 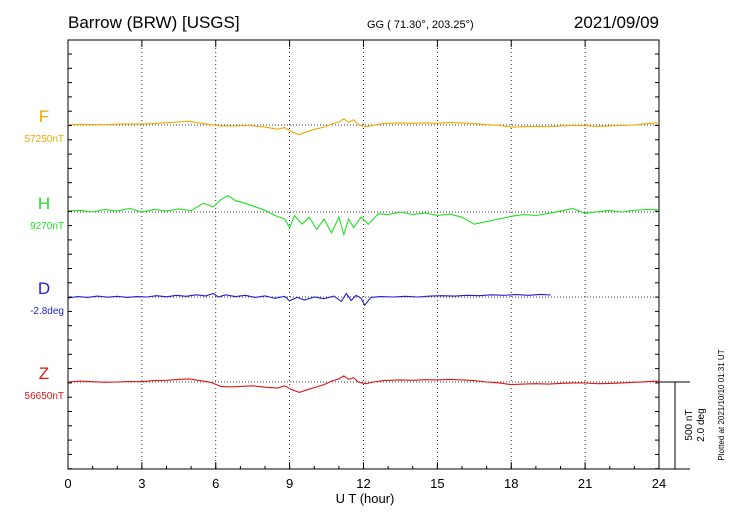 I want to click on series-line-d, so click(x=309, y=299).